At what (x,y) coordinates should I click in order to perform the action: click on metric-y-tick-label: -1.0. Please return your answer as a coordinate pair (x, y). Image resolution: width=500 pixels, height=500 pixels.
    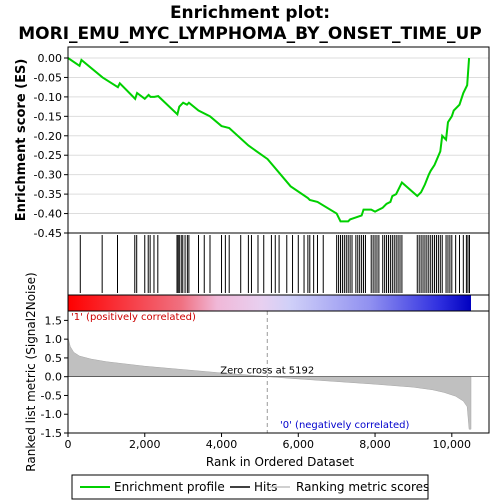
    Looking at the image, I should click on (51, 414).